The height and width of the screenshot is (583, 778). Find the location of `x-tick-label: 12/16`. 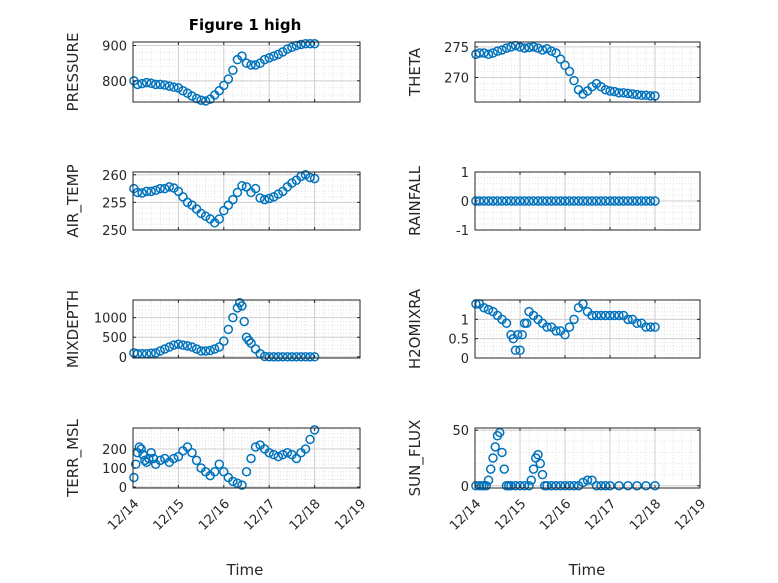

x-tick-label: 12/16 is located at coordinates (214, 515).